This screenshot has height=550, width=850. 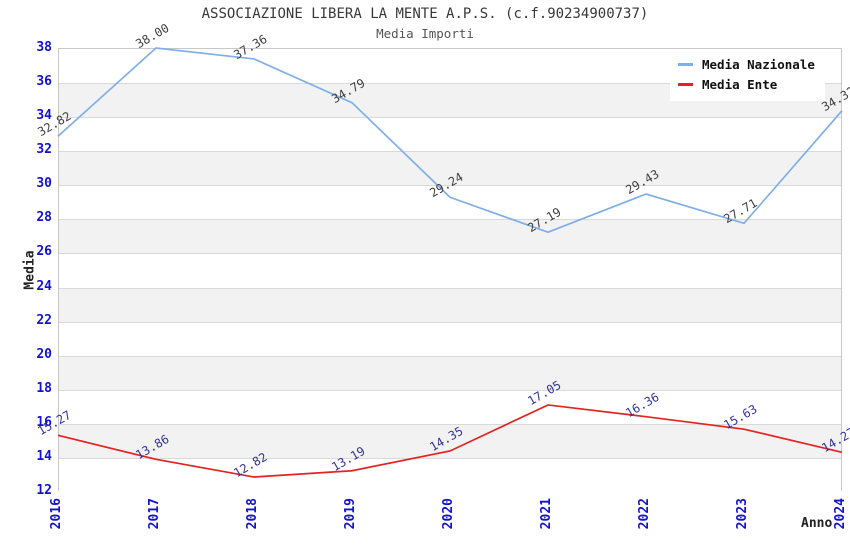 What do you see at coordinates (44, 388) in the screenshot?
I see `y-tick-label: 18` at bounding box center [44, 388].